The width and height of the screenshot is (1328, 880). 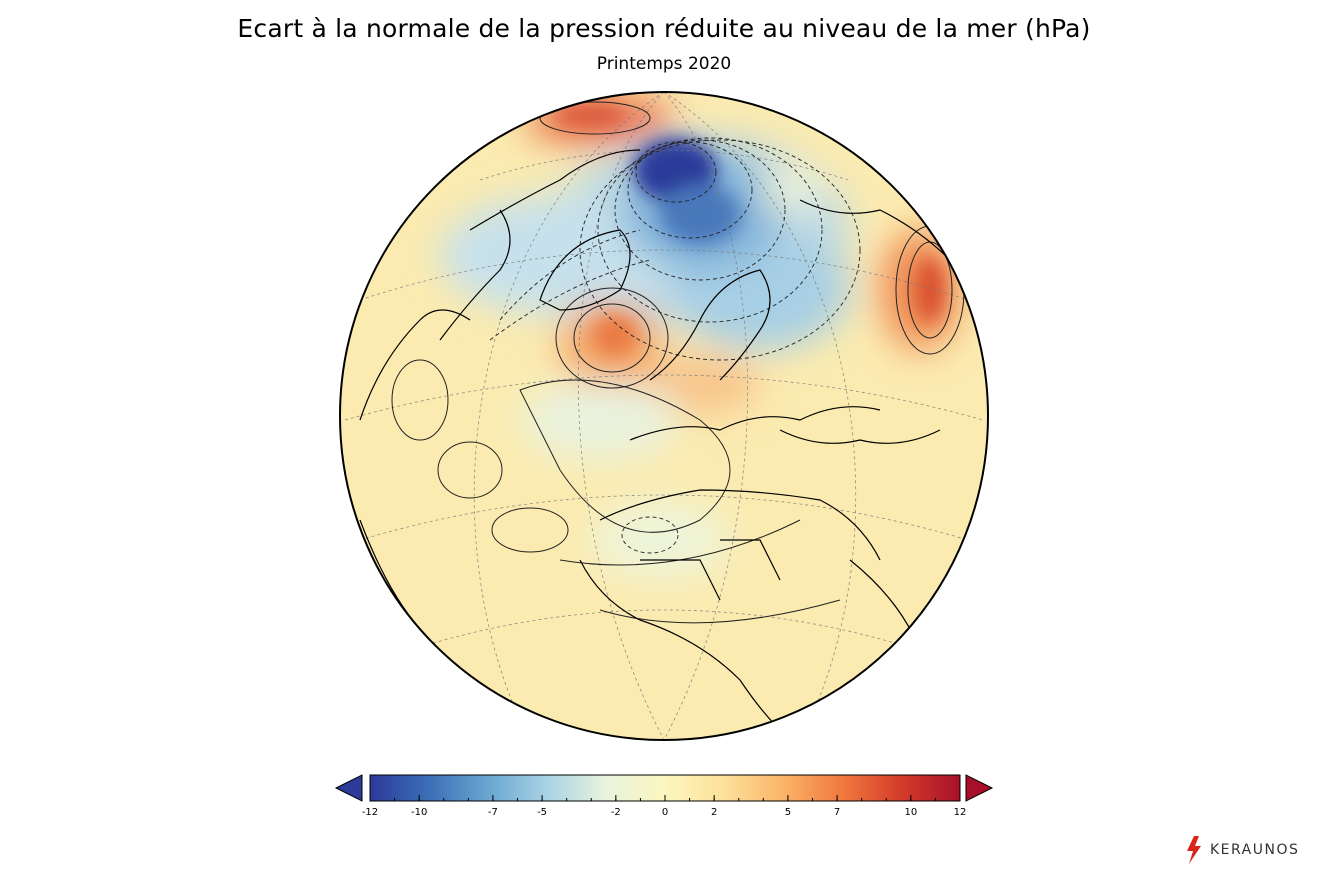 What do you see at coordinates (493, 812) in the screenshot?
I see `colorbar-tick-label: -7` at bounding box center [493, 812].